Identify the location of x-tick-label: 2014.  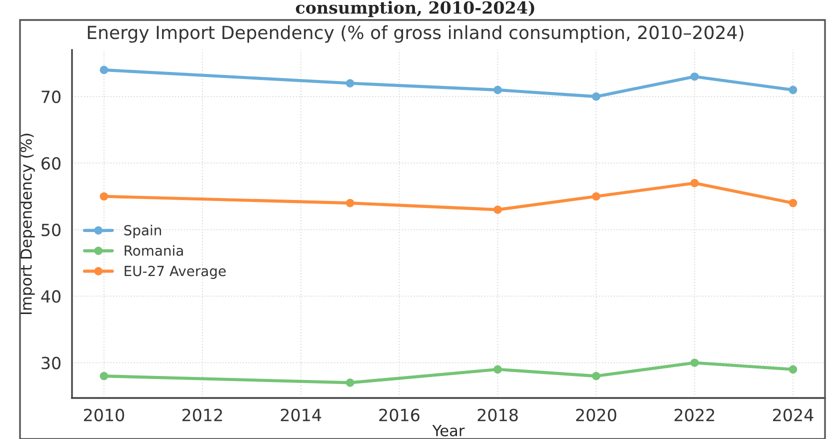
(301, 415).